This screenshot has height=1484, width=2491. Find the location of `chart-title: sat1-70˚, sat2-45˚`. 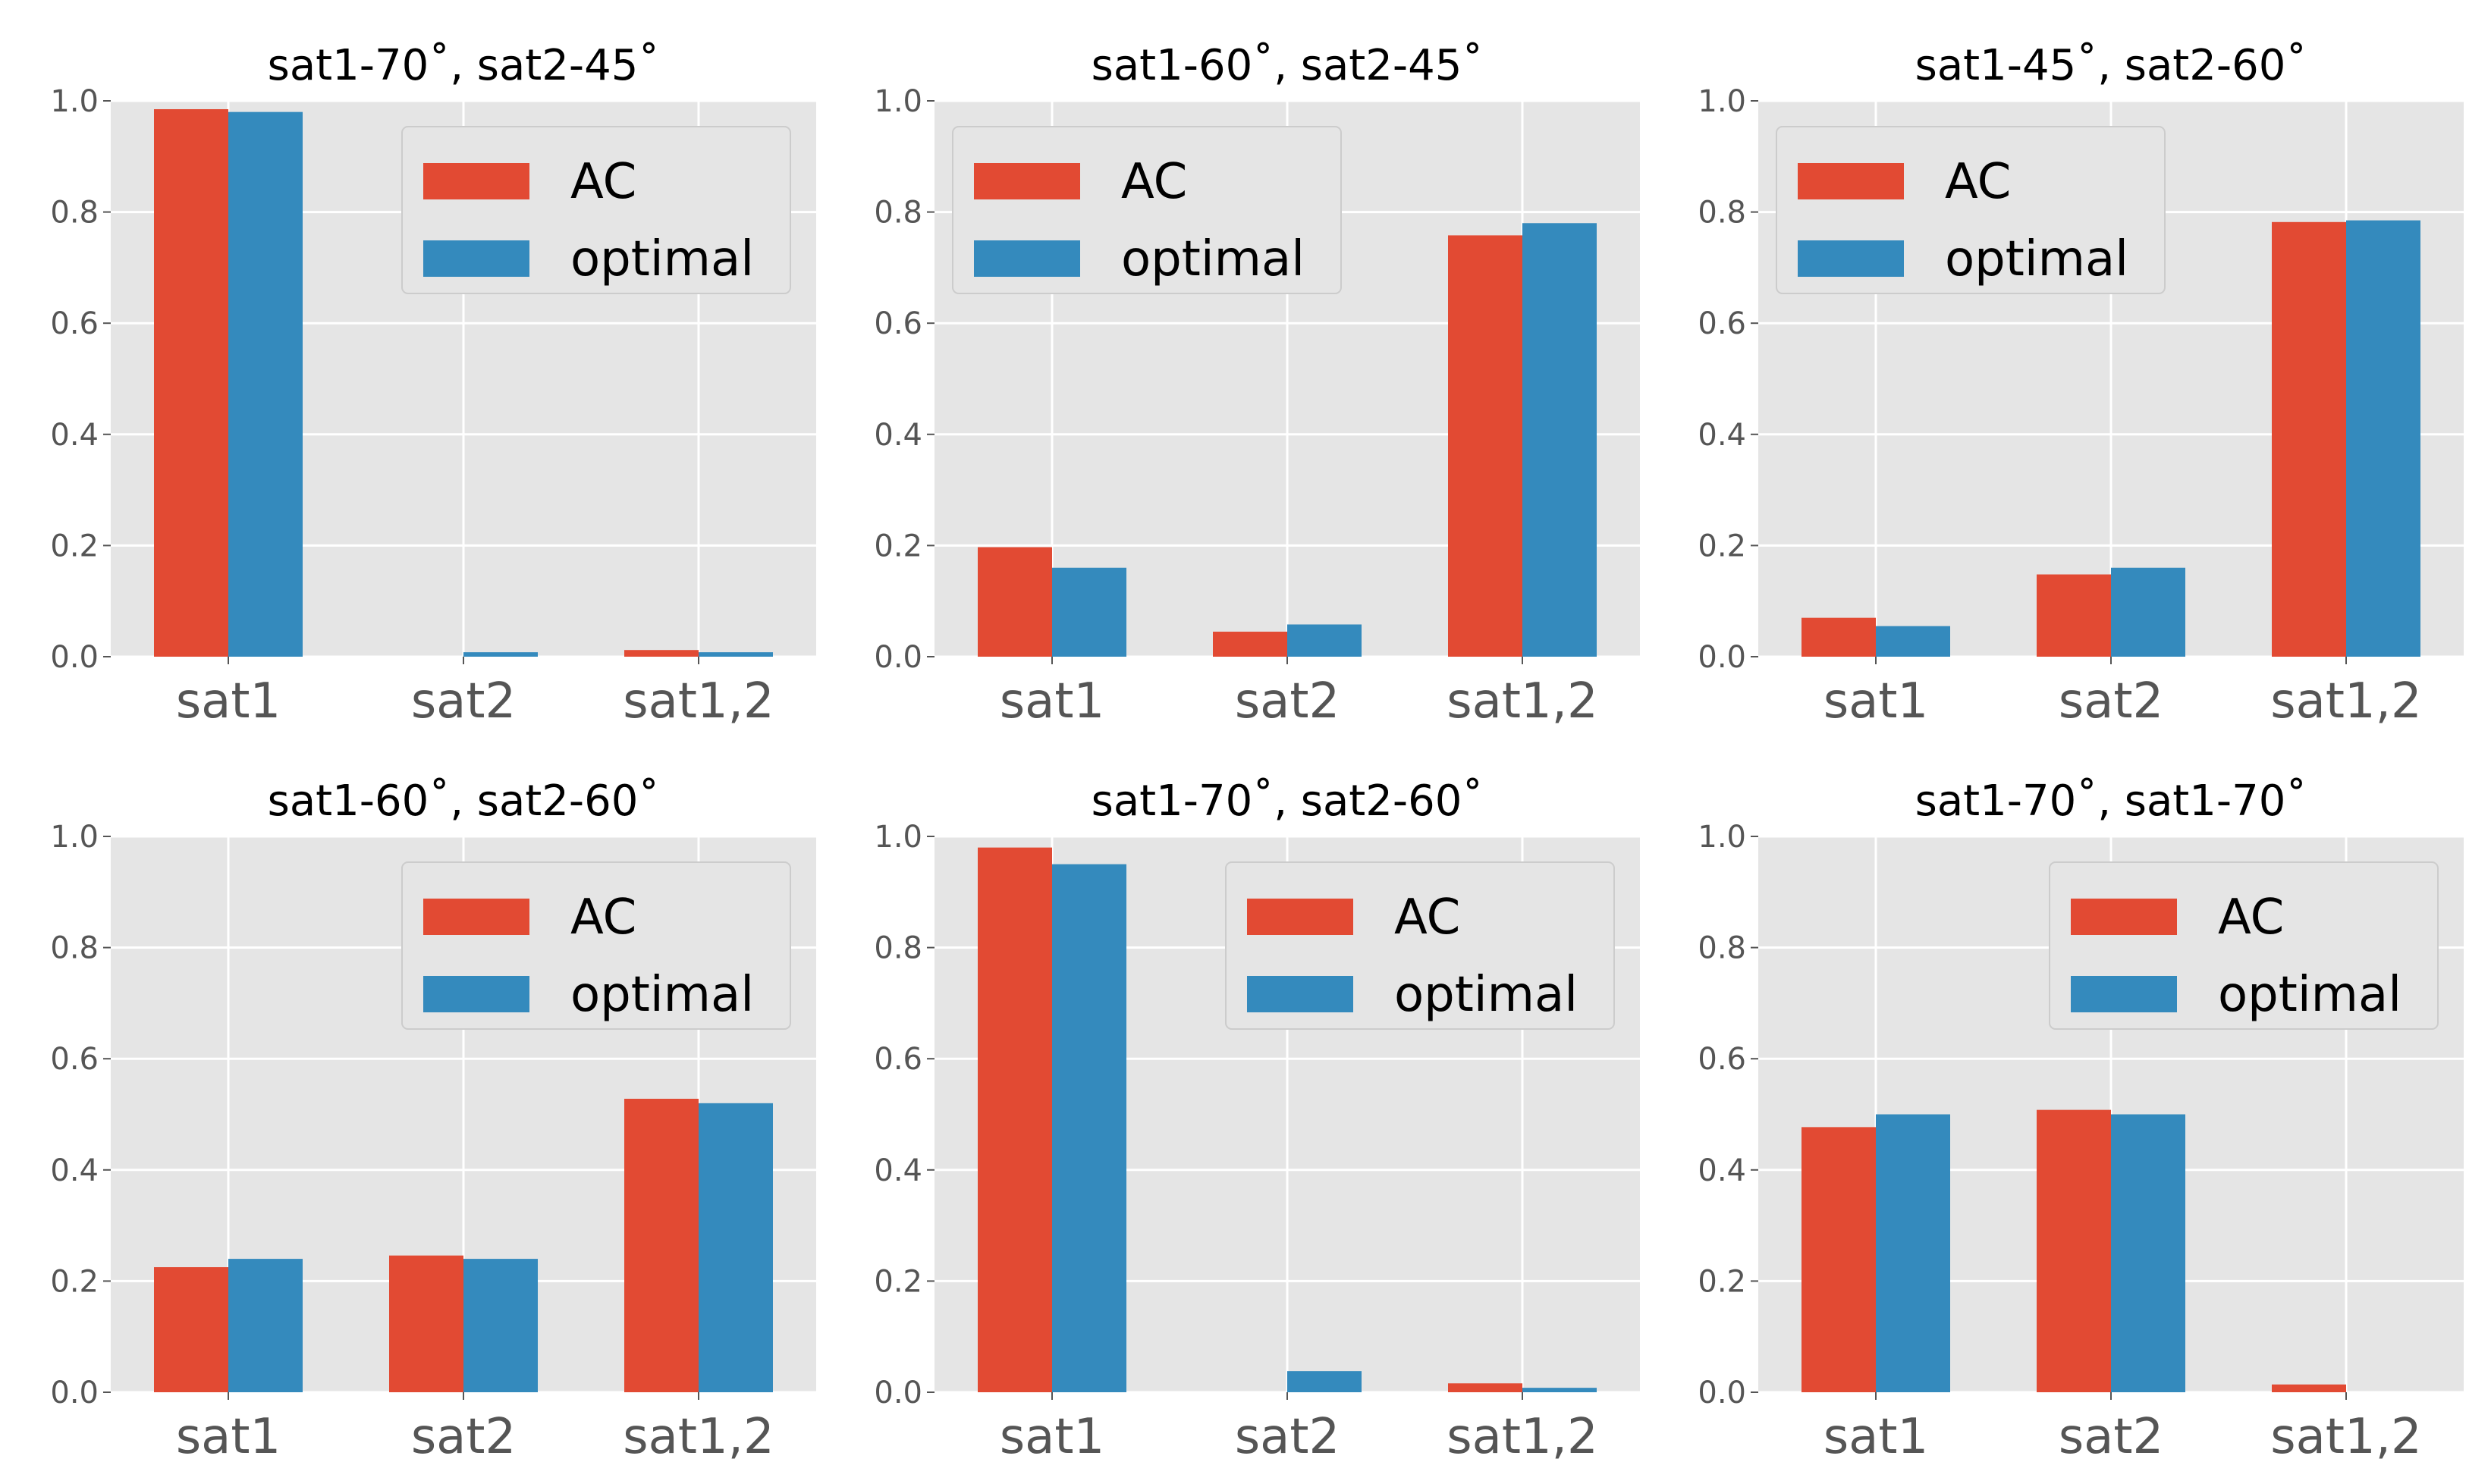

chart-title: sat1-70˚, sat2-45˚ is located at coordinates (464, 66).